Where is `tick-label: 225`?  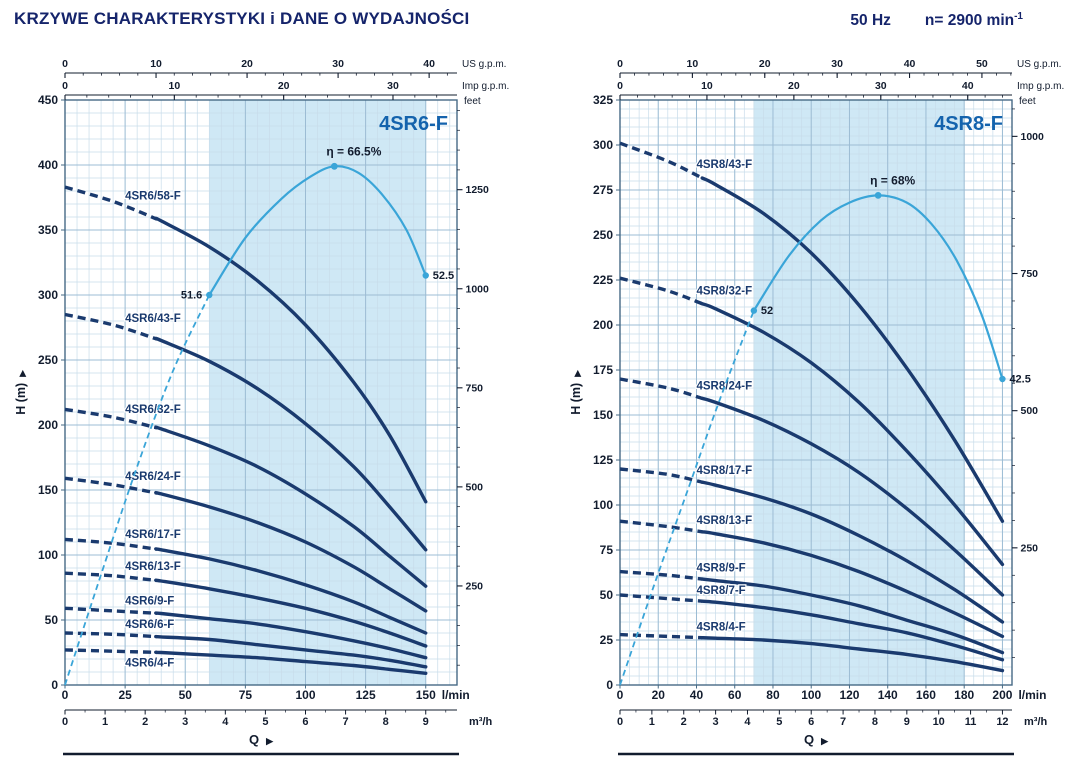
tick-label: 225 is located at coordinates (603, 280).